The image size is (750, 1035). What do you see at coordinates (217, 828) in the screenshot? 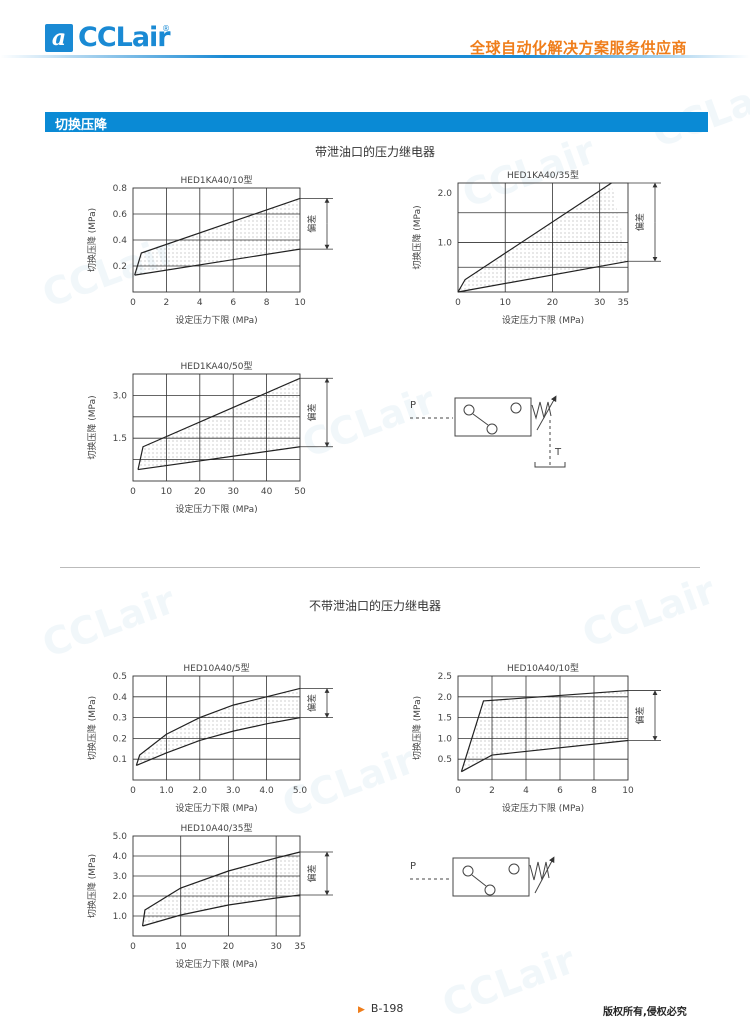
I see `chart-title: HED10A40/35型` at bounding box center [217, 828].